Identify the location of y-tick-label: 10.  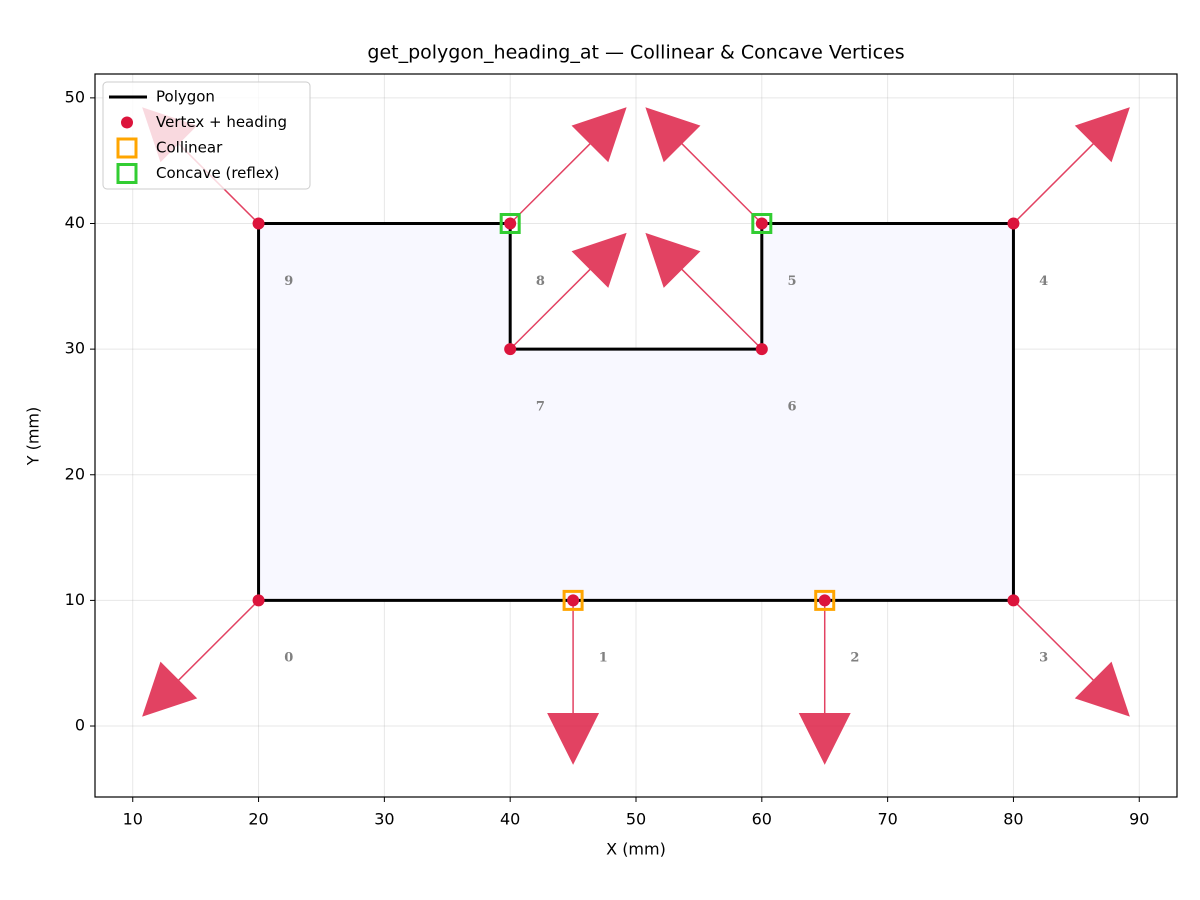
(75, 599).